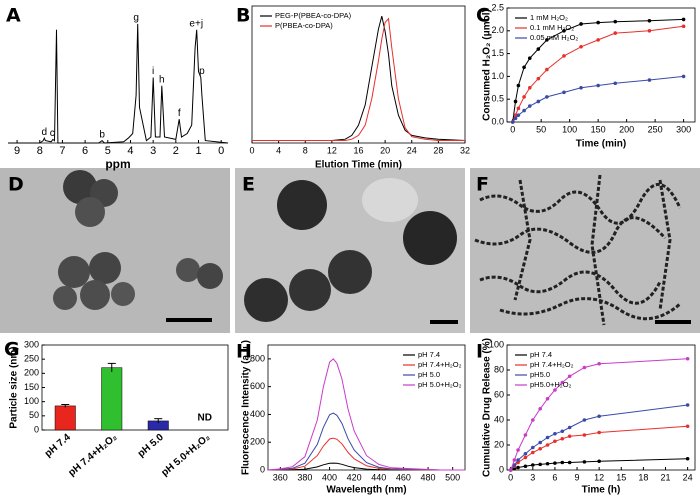 The width and height of the screenshot is (700, 503). Describe the element at coordinates (403, 477) in the screenshot. I see `x-tick-label: 460` at that location.